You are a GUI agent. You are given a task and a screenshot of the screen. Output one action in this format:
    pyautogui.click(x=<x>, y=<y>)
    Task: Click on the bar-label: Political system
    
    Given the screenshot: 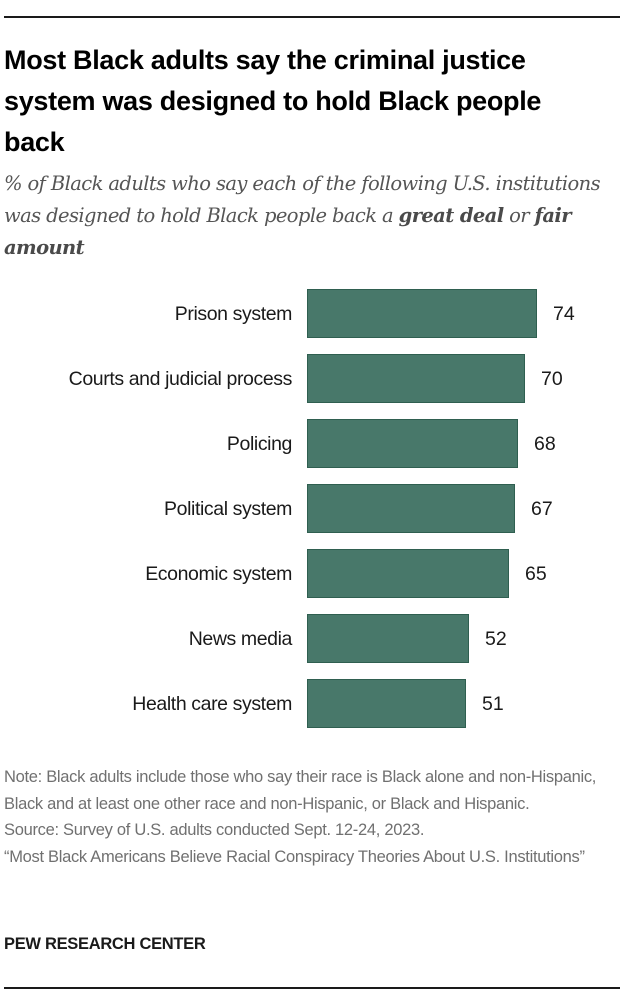 What is the action you would take?
    pyautogui.click(x=228, y=508)
    